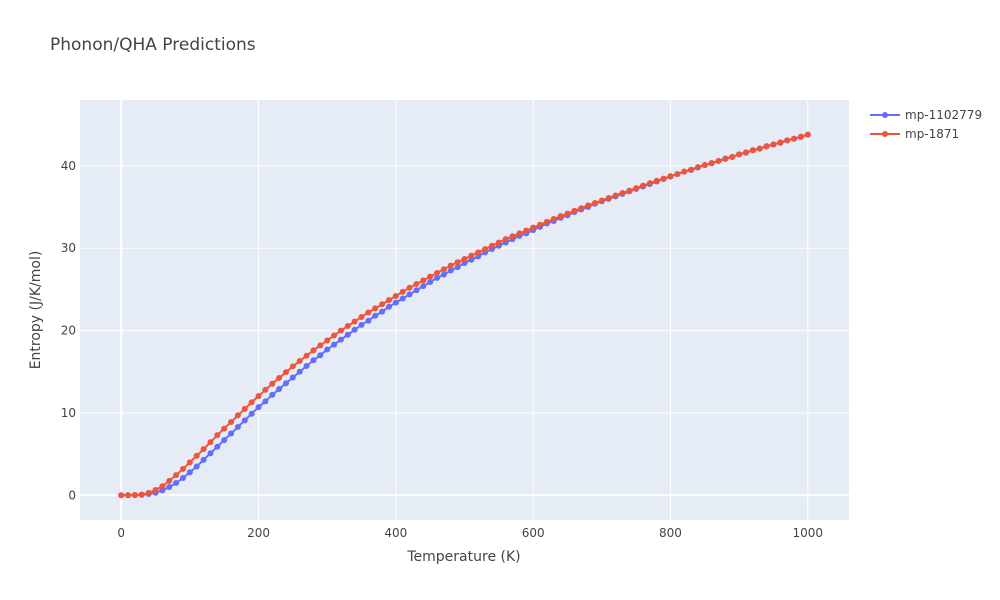  What do you see at coordinates (926, 124) in the screenshot?
I see `legend: mp-1102779 mp-1871` at bounding box center [926, 124].